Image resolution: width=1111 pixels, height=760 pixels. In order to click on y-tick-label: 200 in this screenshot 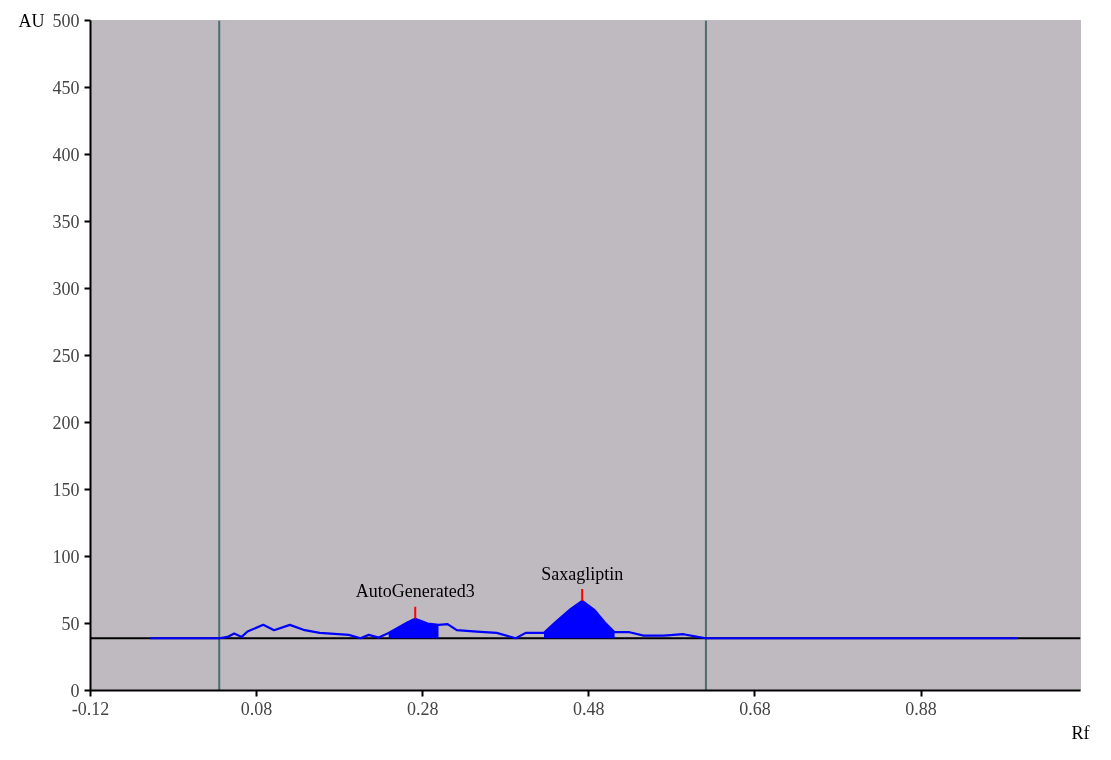, I will do `click(66, 423)`.